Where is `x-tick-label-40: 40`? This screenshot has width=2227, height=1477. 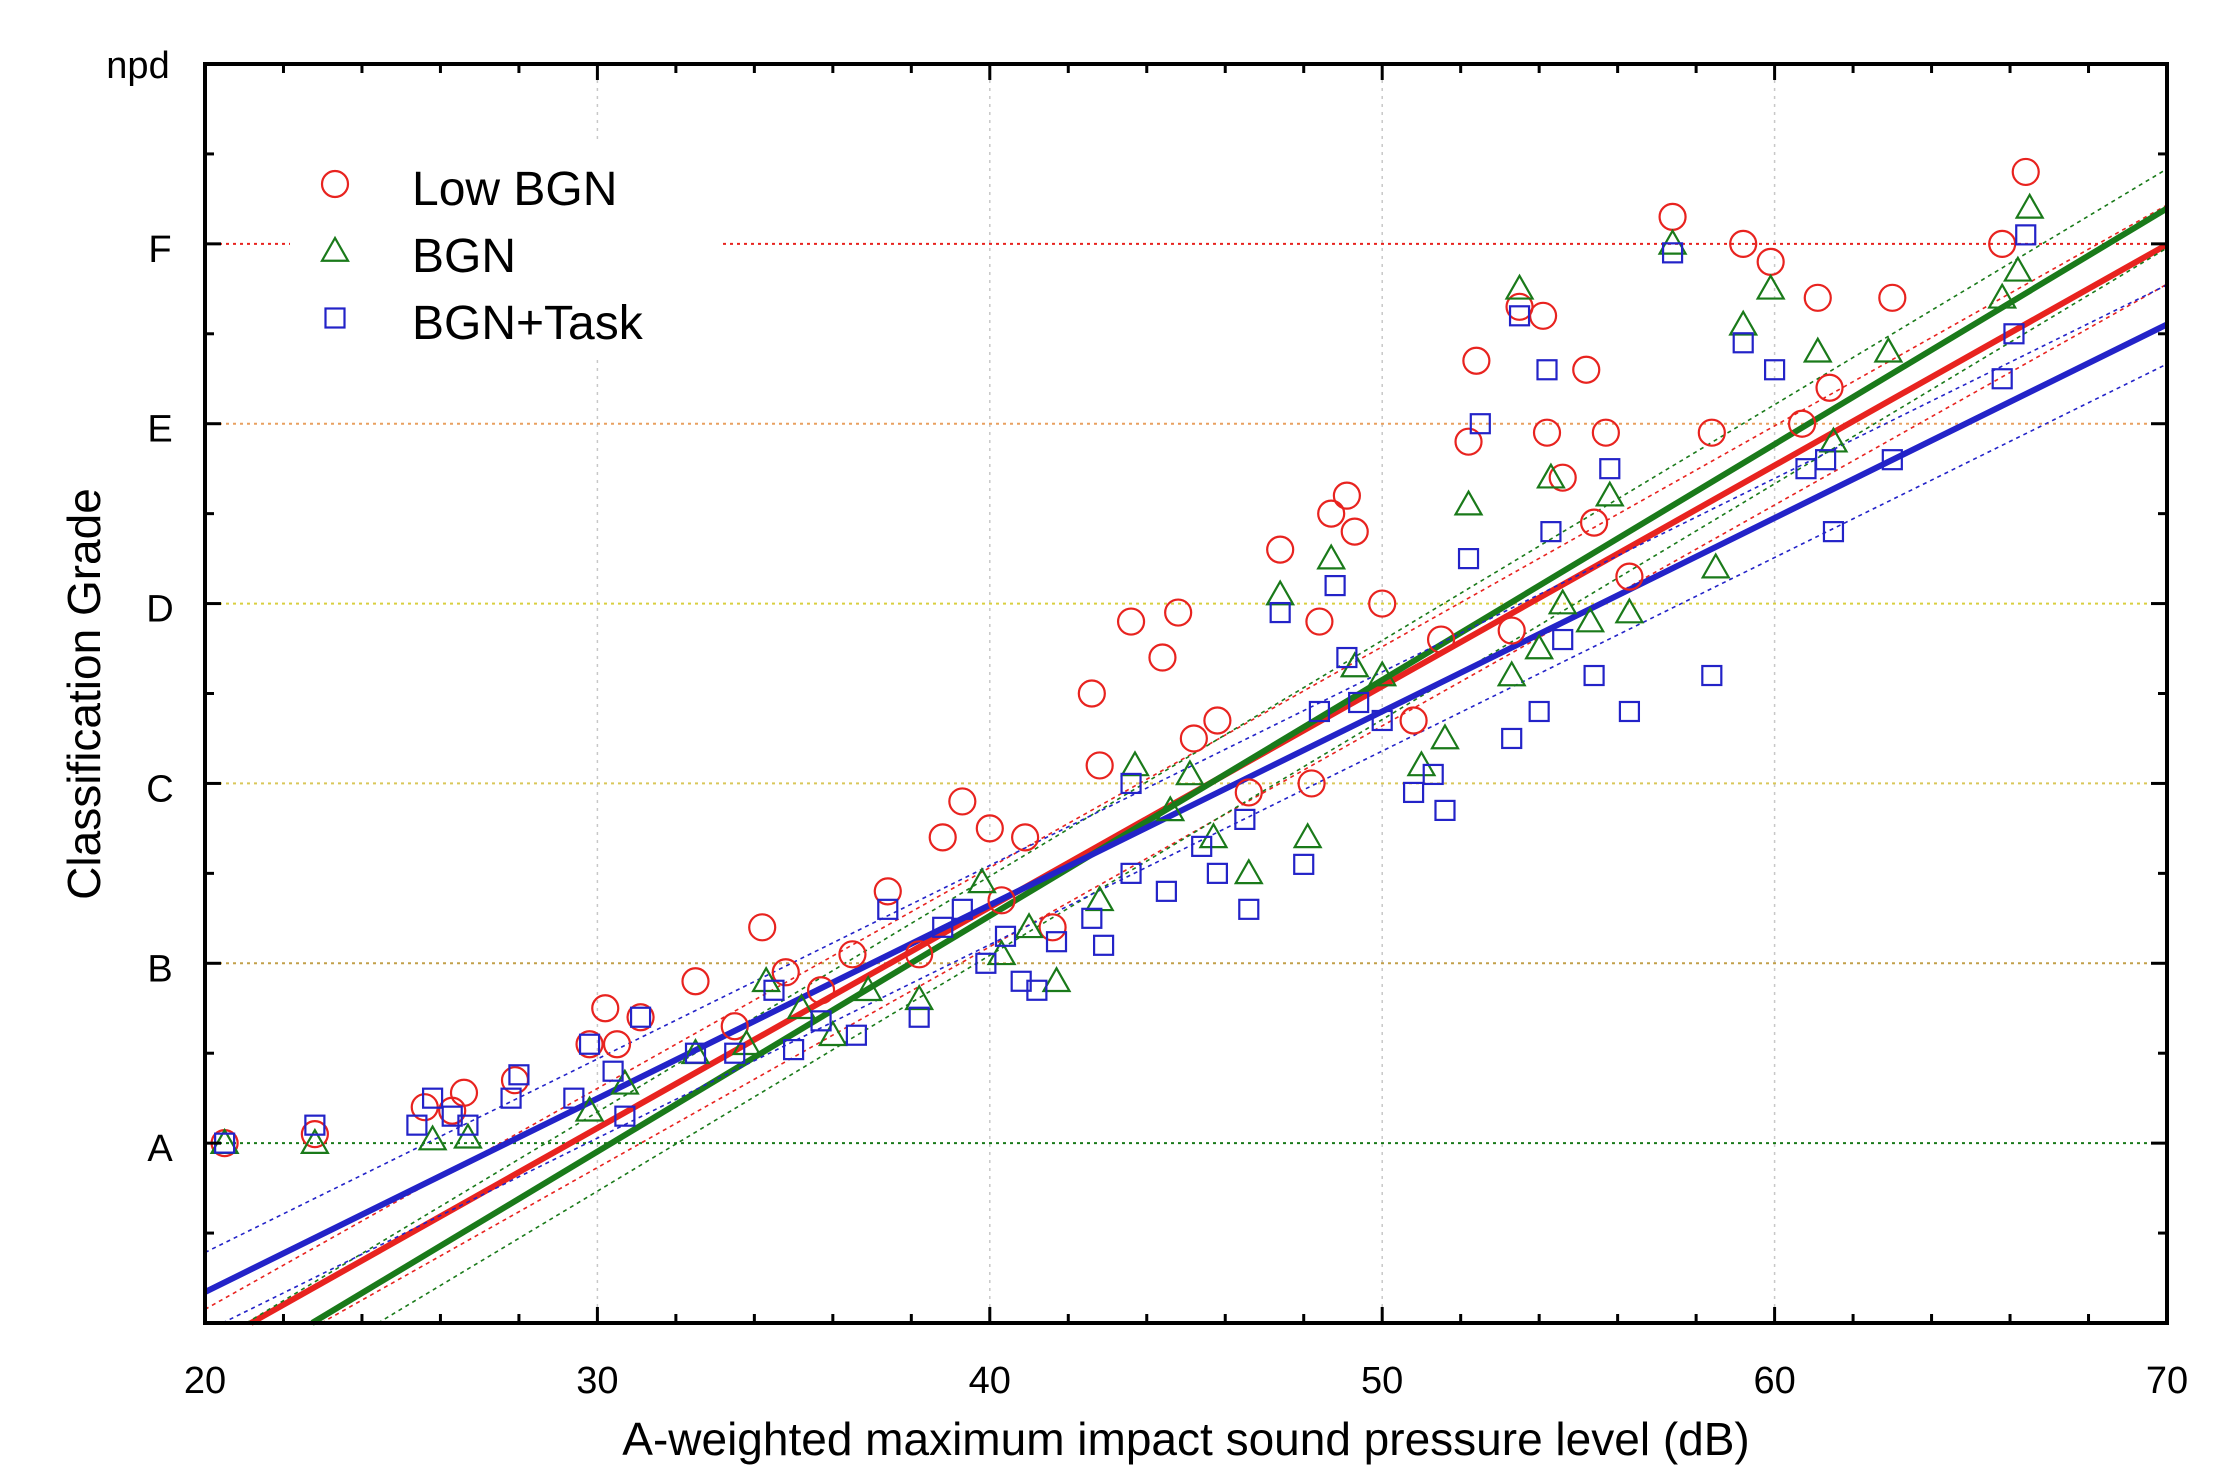 x-tick-label-40: 40 is located at coordinates (990, 1381).